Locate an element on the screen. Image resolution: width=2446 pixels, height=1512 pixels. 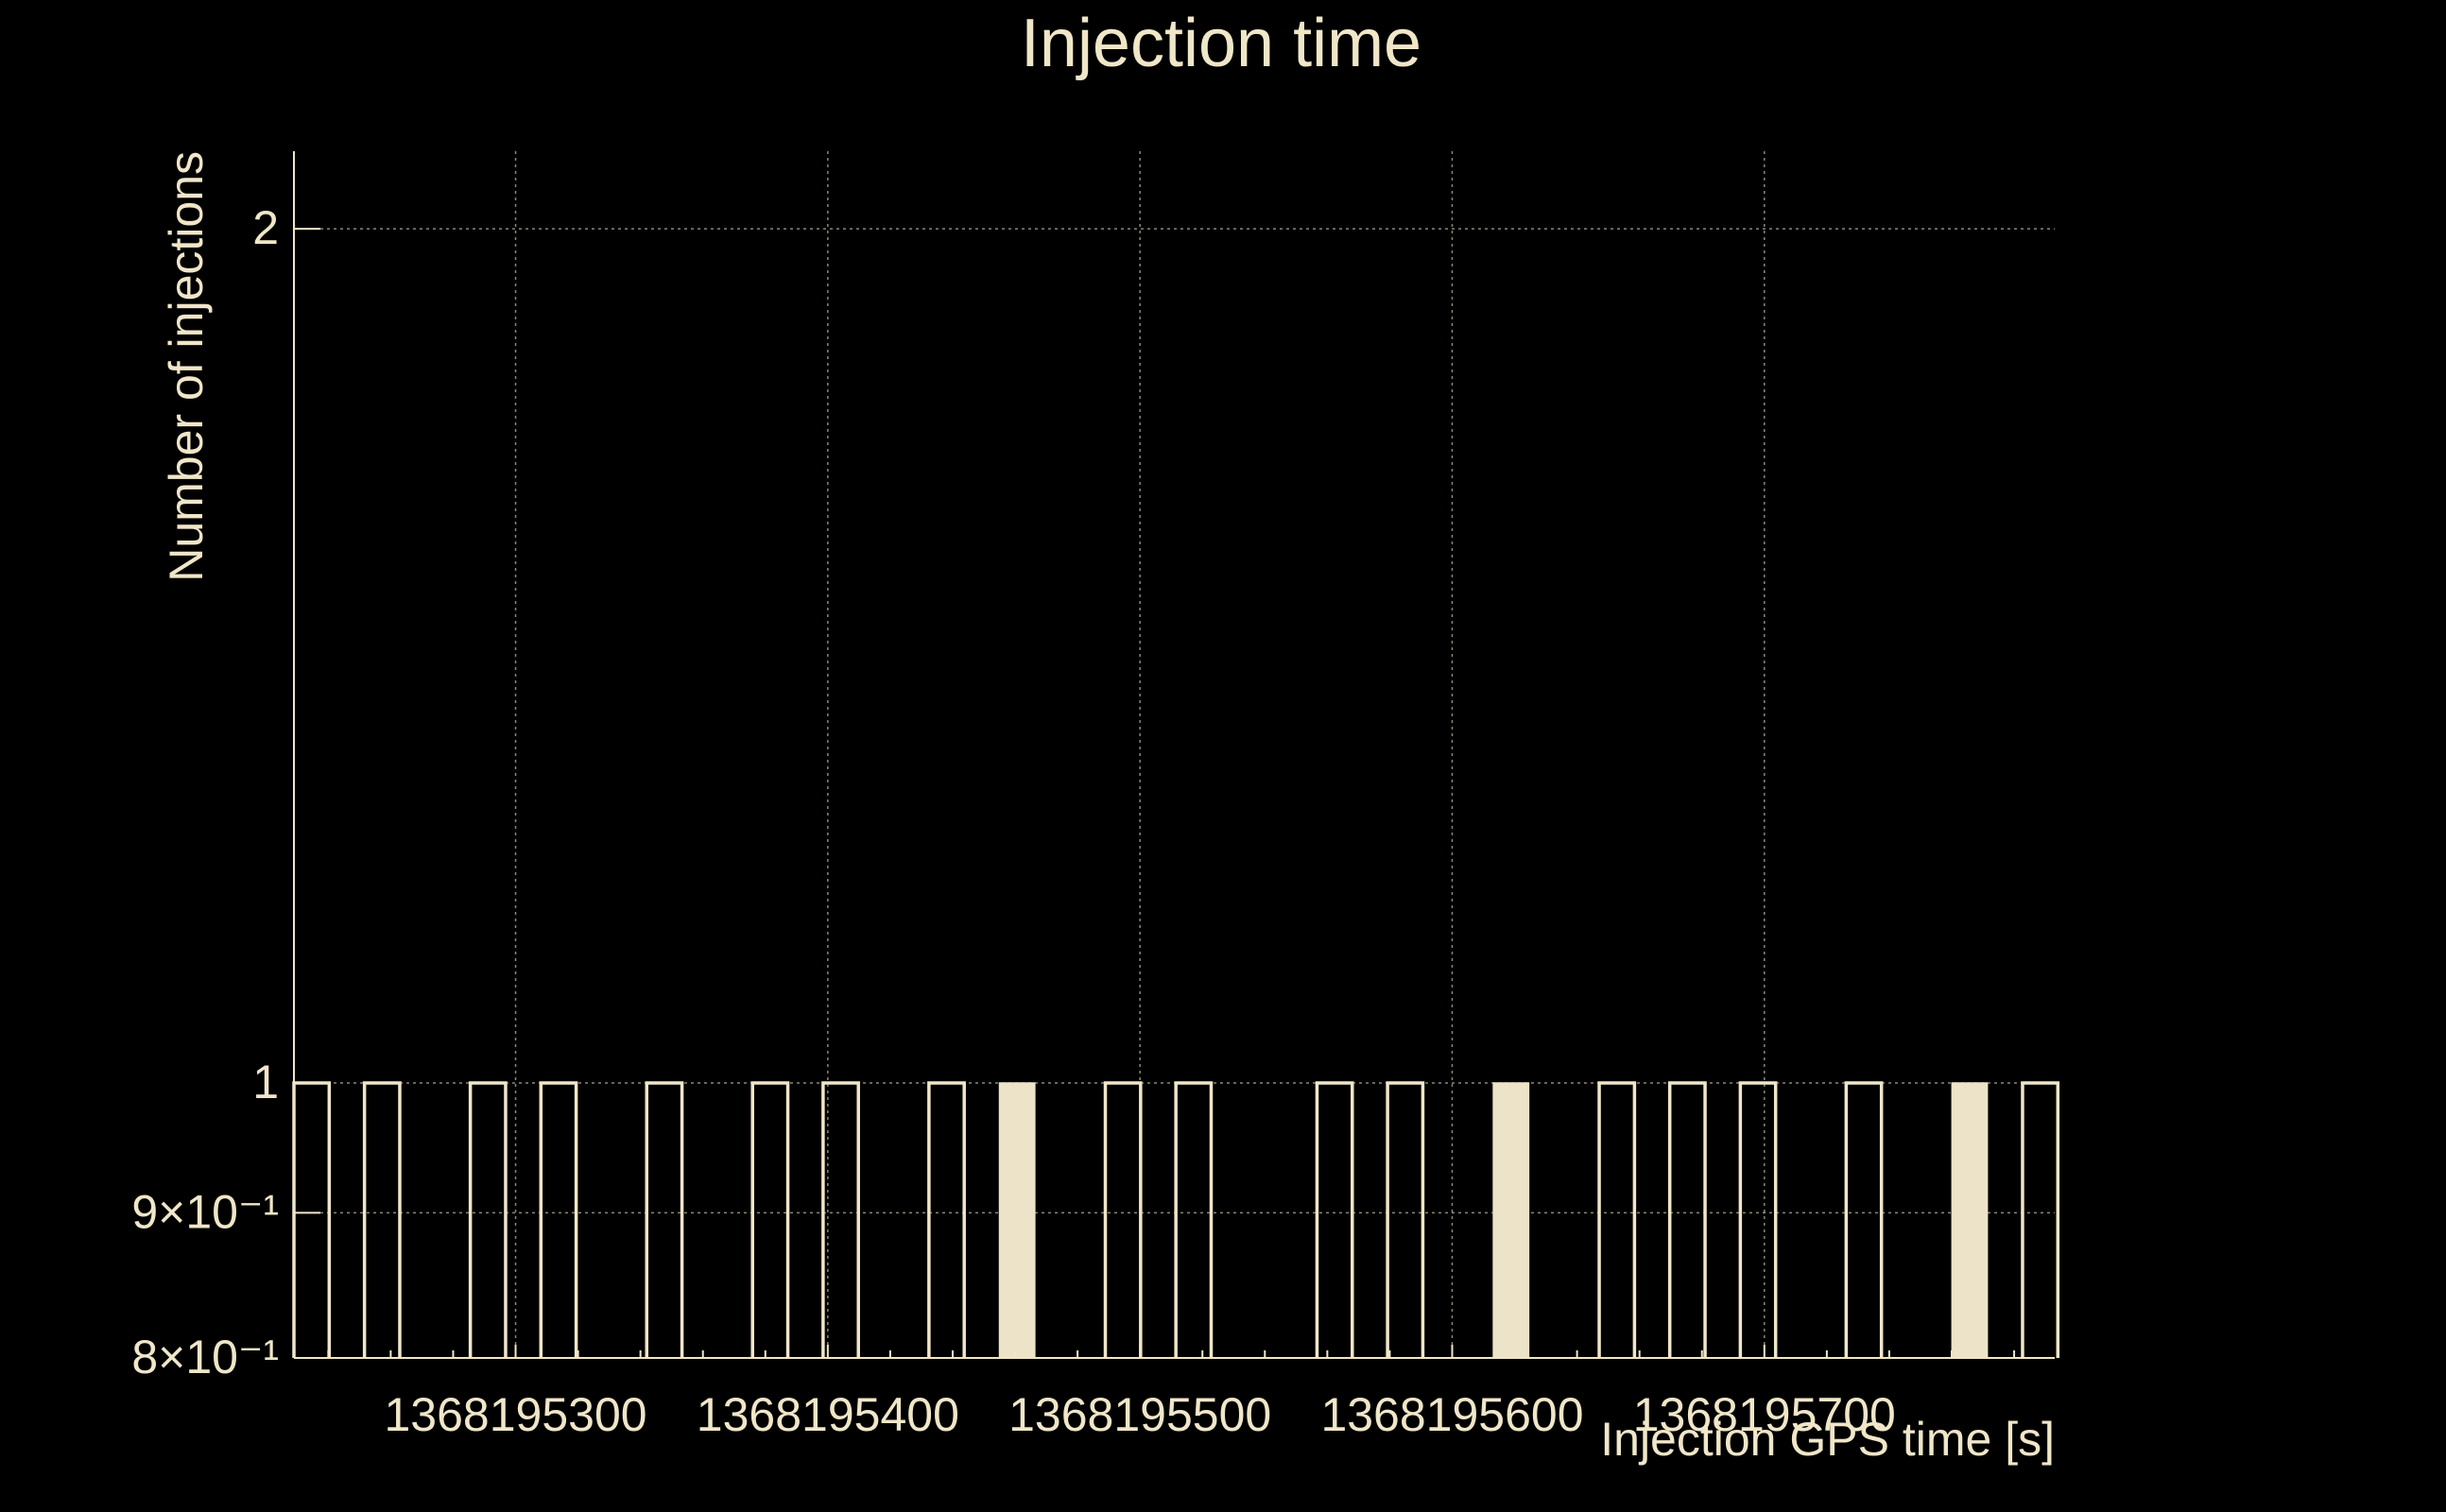
y-axis-ticks: 2 1 9×10⁻¹ 8×10⁻¹ is located at coordinates (225, 792).